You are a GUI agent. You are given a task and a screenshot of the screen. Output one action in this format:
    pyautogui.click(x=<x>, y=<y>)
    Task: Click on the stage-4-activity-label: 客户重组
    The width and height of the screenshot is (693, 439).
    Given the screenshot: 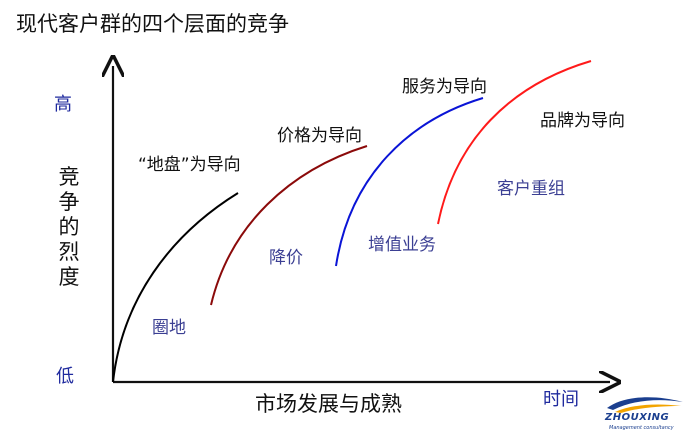 What is the action you would take?
    pyautogui.click(x=531, y=189)
    